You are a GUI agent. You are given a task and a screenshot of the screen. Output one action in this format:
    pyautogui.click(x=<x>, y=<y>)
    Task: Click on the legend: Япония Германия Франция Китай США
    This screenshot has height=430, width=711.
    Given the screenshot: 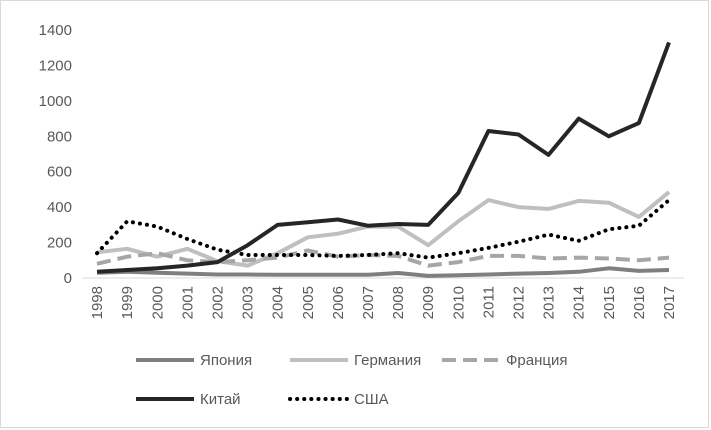 What is the action you would take?
    pyautogui.click(x=351, y=380)
    